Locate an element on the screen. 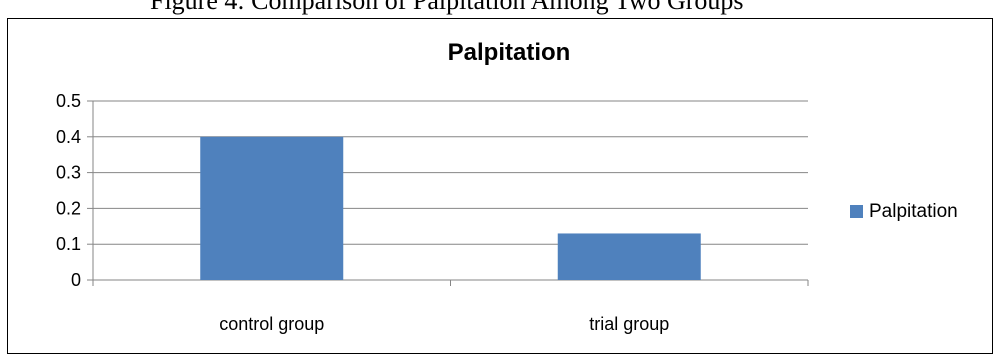  x-category-label: trial group is located at coordinates (629, 324).